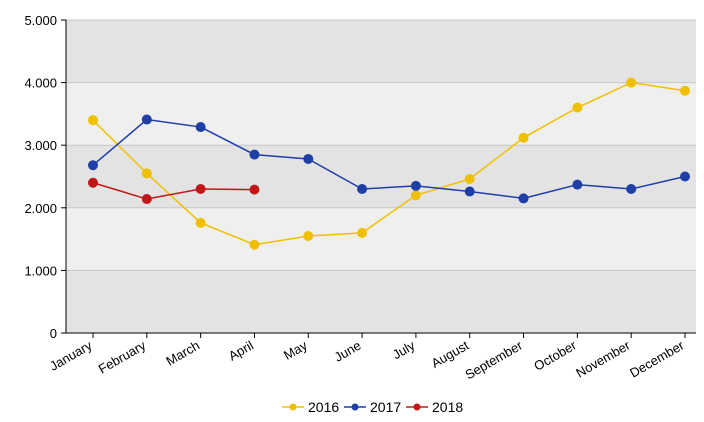 This screenshot has width=704, height=422. What do you see at coordinates (173, 191) in the screenshot?
I see `series-line-2018` at bounding box center [173, 191].